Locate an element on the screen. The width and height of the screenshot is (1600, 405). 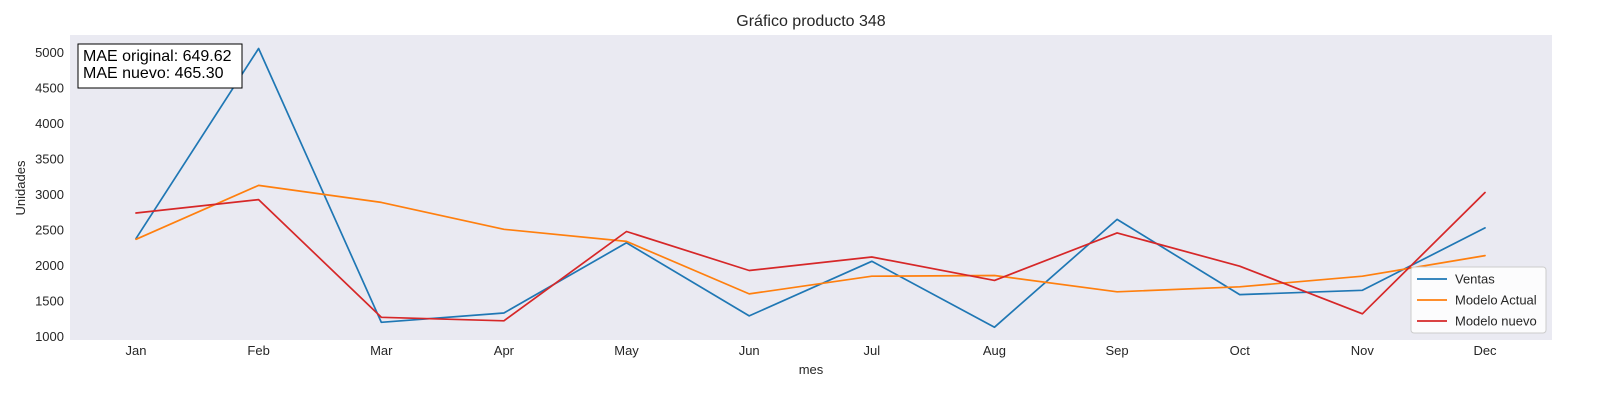
y-tick-label: 5000 is located at coordinates (49, 52).